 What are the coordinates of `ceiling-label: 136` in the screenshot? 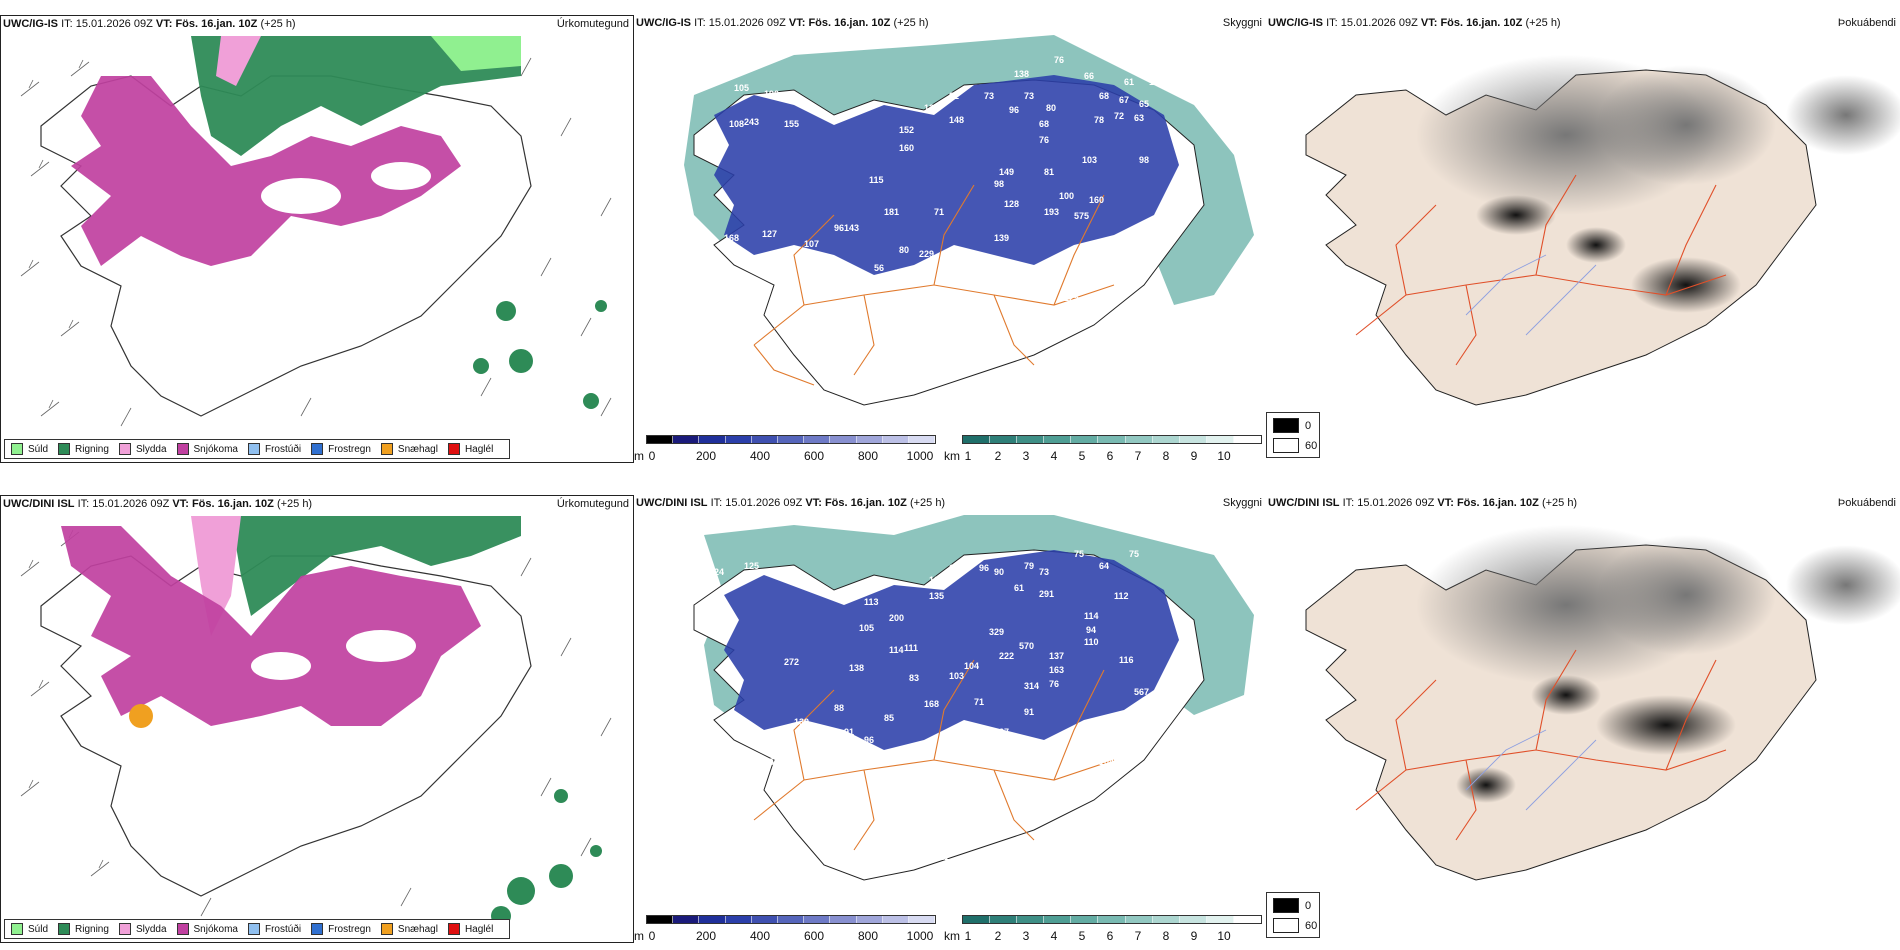 It's located at (1251, 160).